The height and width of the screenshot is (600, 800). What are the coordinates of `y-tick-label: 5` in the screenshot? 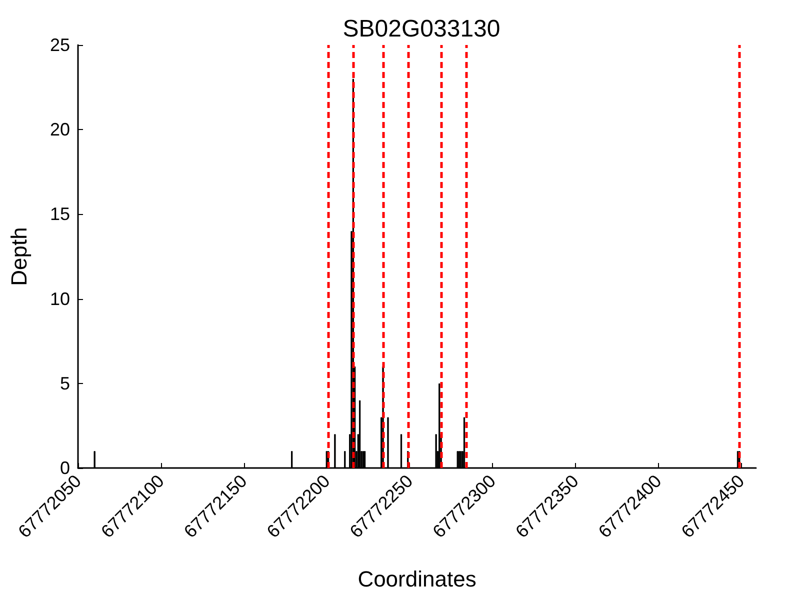 It's located at (65, 383).